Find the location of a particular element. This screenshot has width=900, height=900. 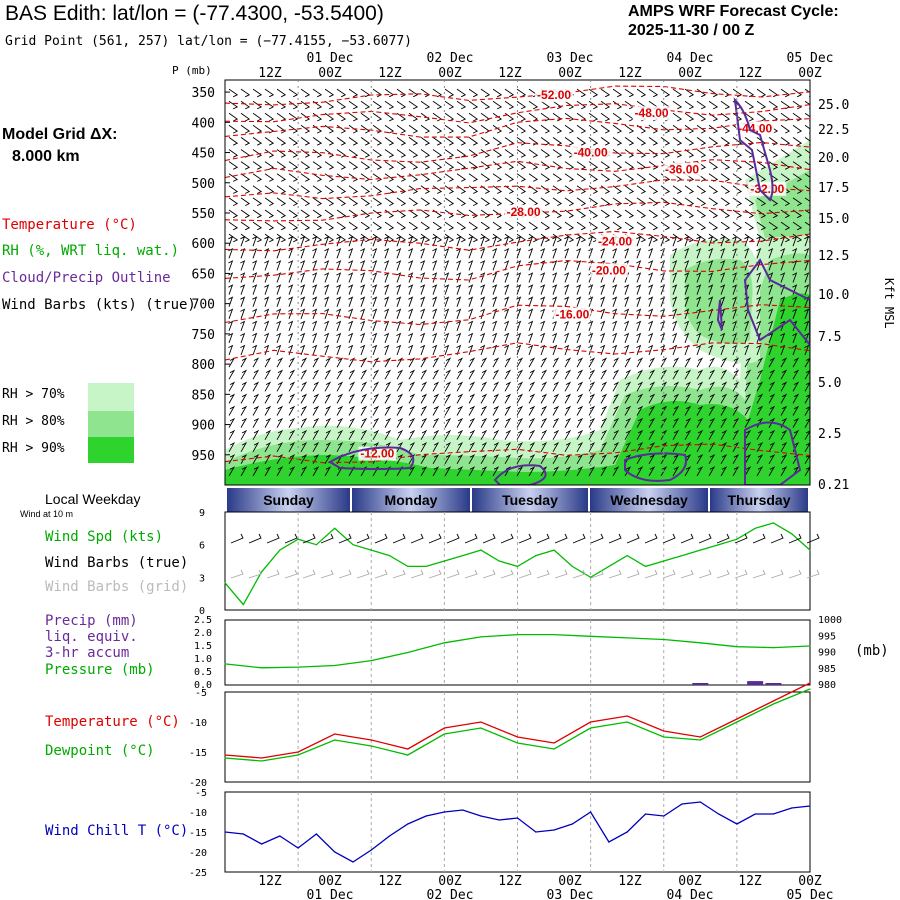

legend-cloud: Cloud/Precip Outline is located at coordinates (86, 278).